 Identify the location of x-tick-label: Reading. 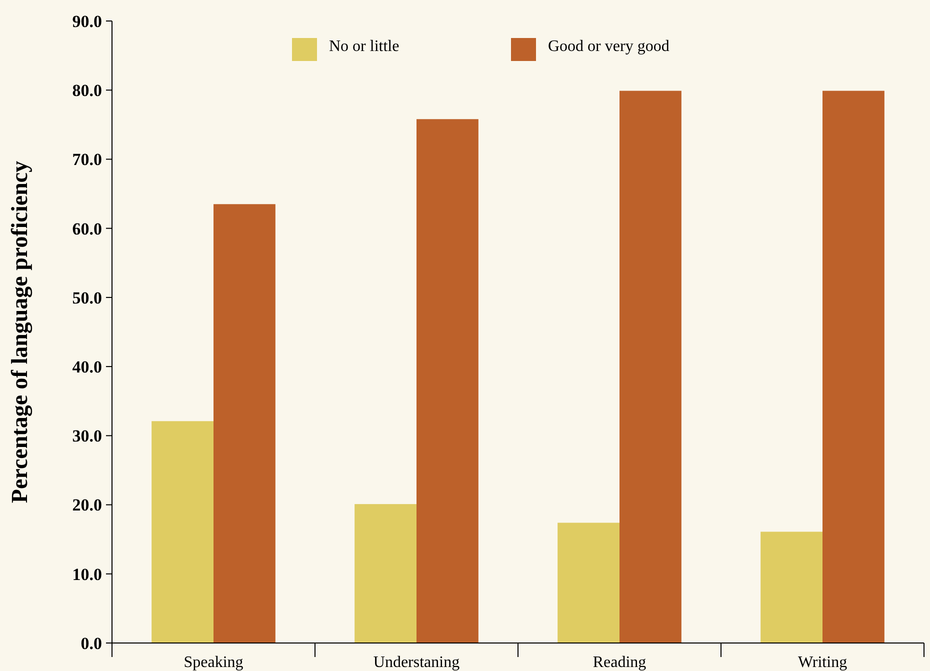
(619, 662).